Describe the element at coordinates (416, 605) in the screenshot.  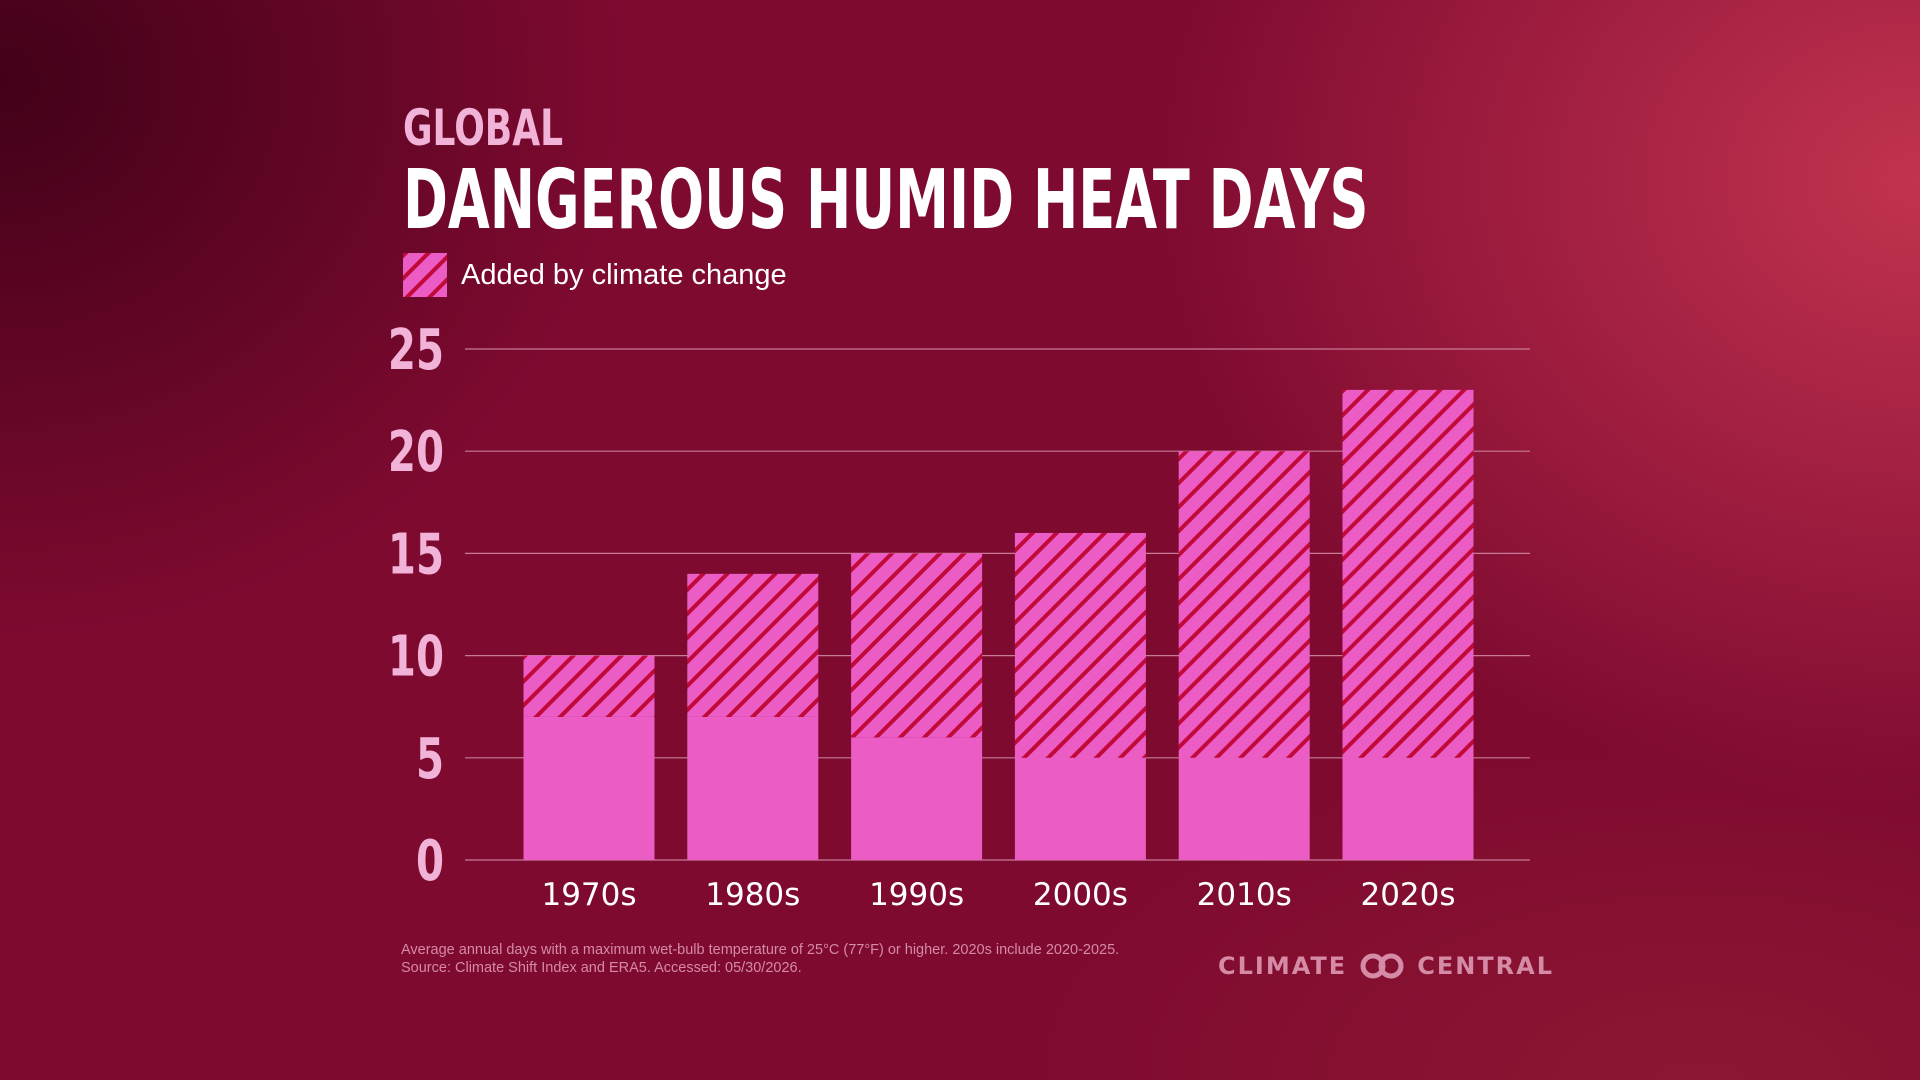
I see `y-axis-ticks: 0 5 10 15 20 25` at that location.